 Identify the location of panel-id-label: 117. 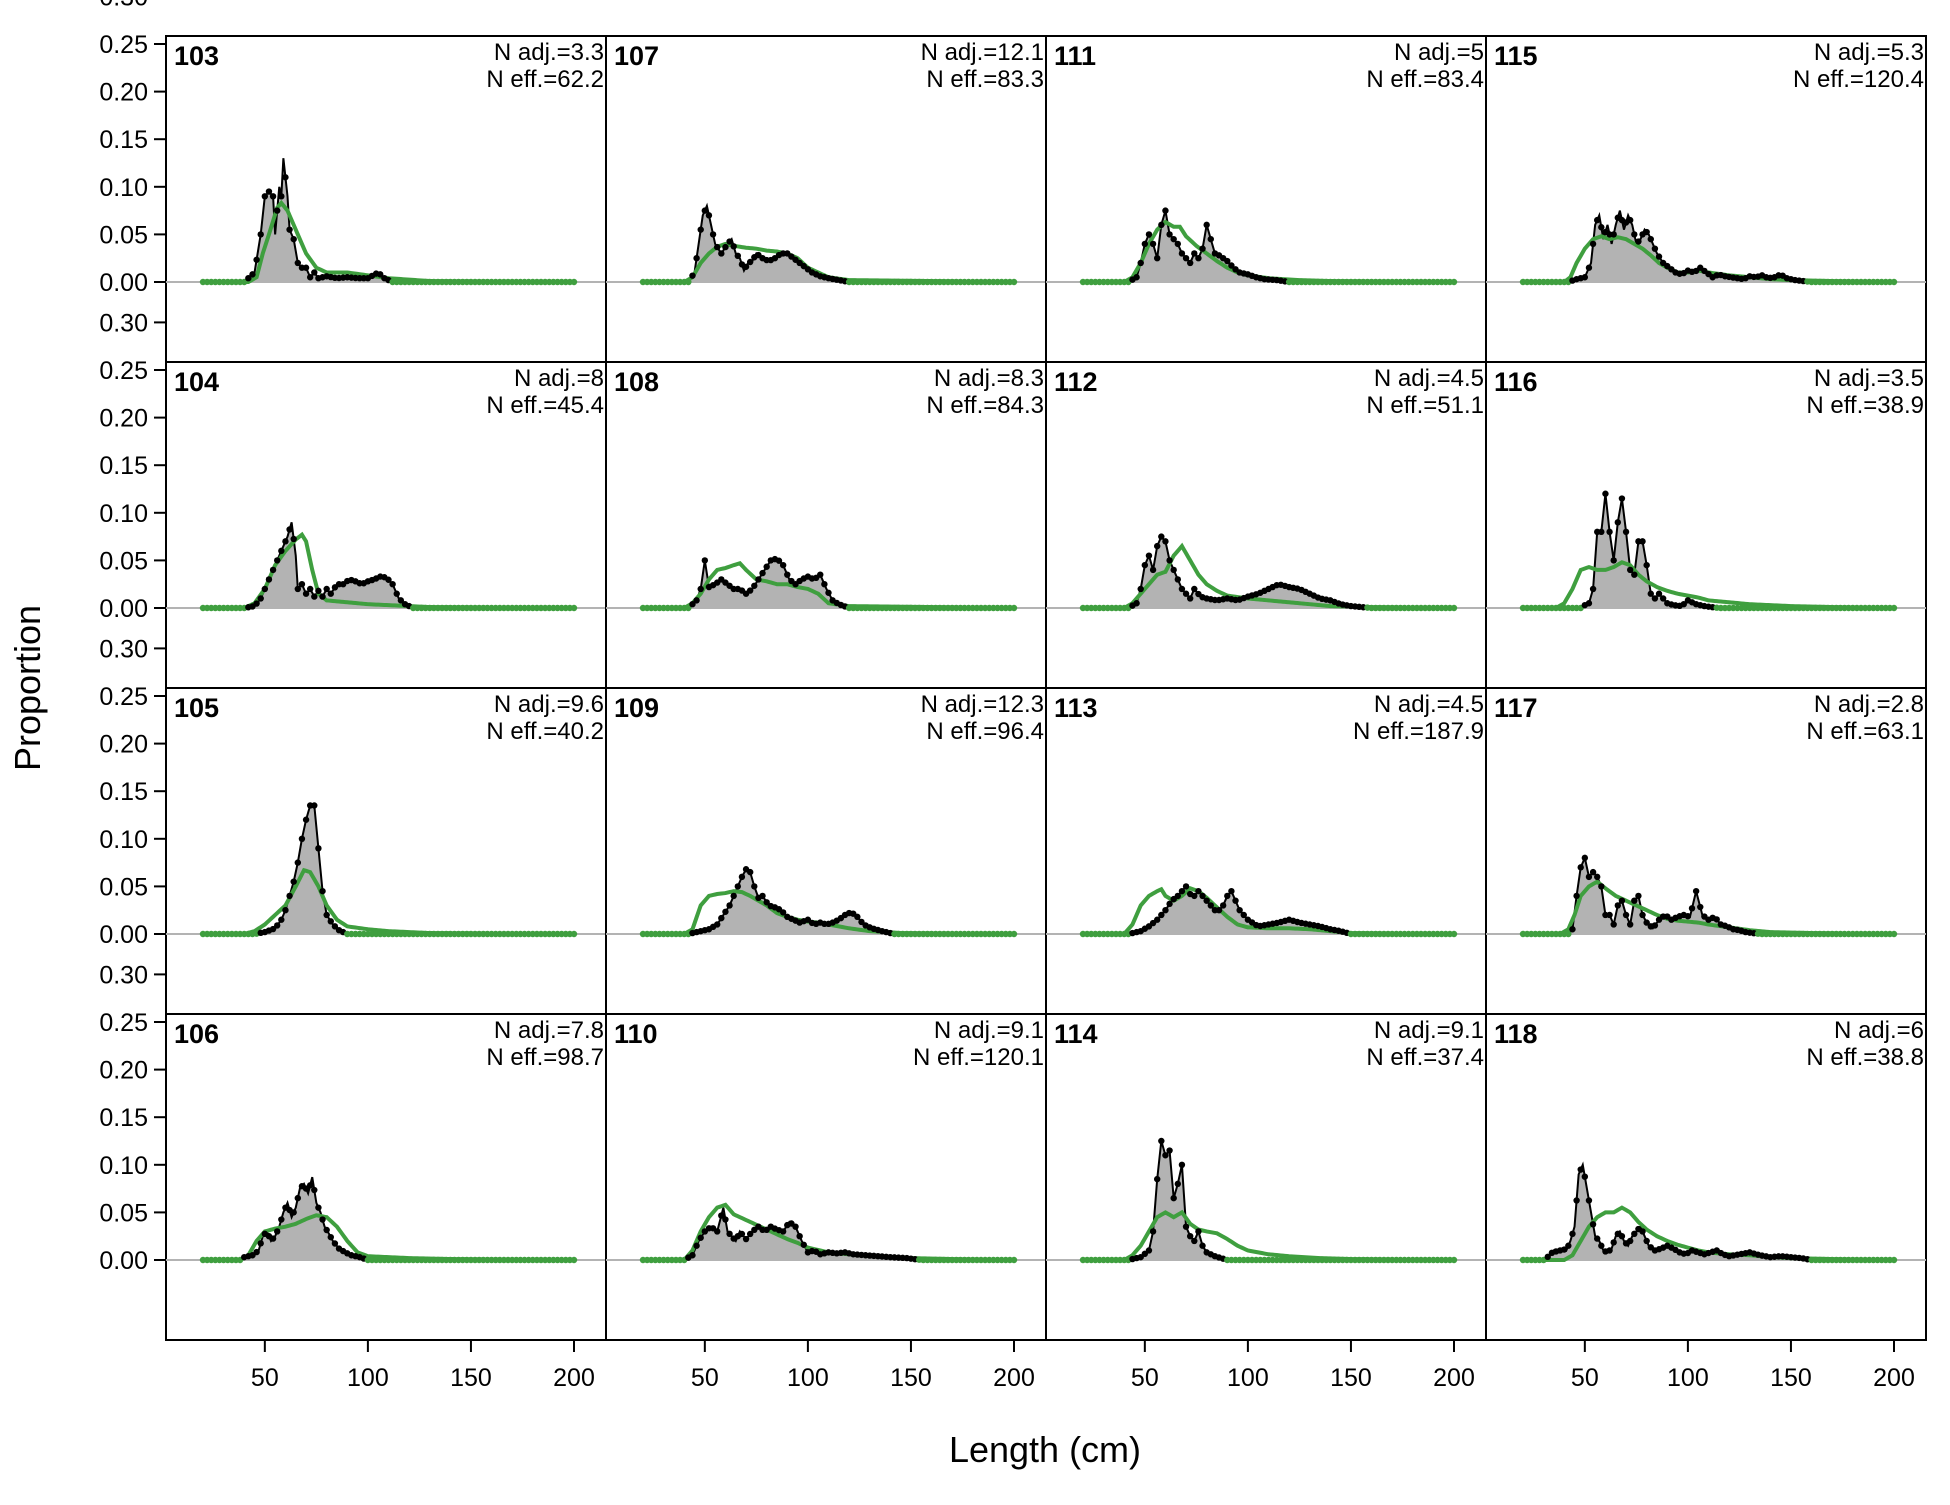
(1516, 708).